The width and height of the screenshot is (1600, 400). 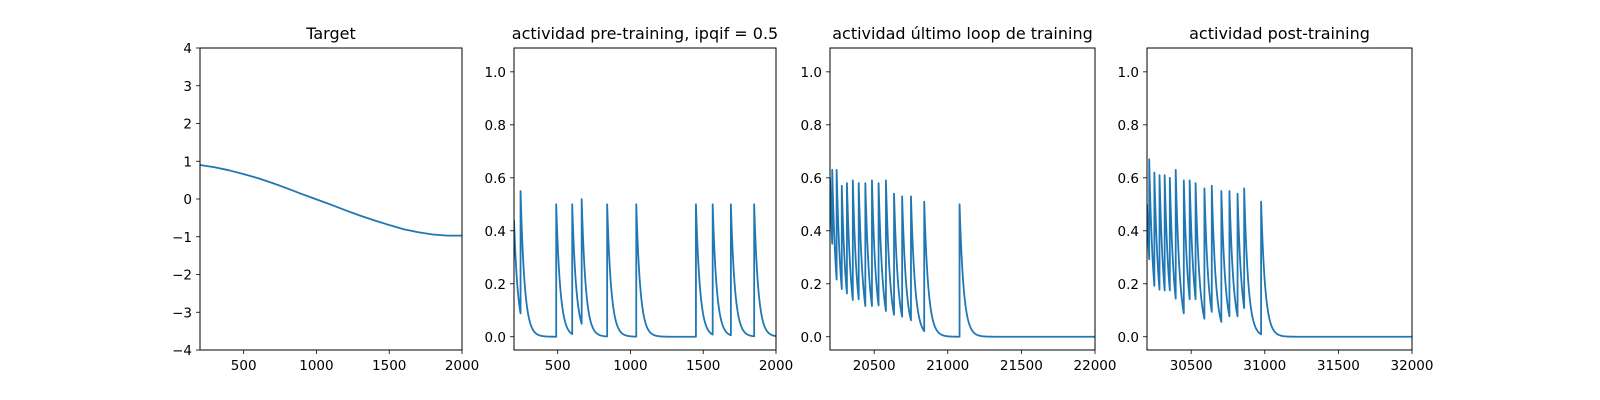 What do you see at coordinates (1021, 366) in the screenshot?
I see `x-tick-label: 21500` at bounding box center [1021, 366].